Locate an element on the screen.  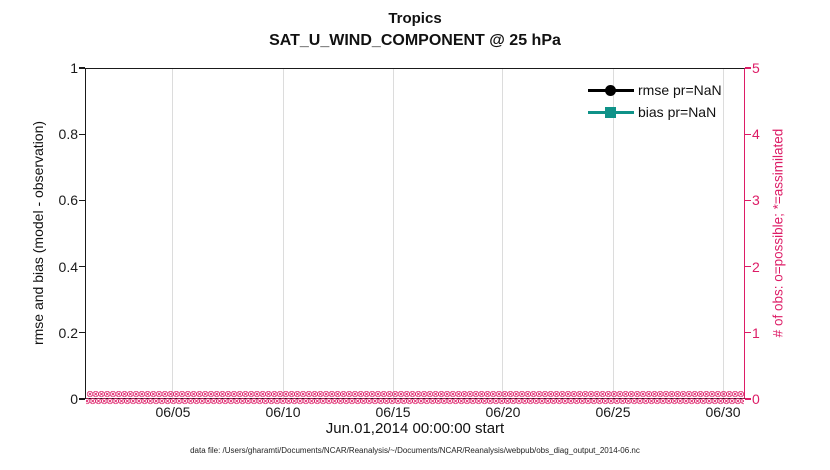
legend: rmse pr=NaN bias pr=NaN is located at coordinates (655, 101).